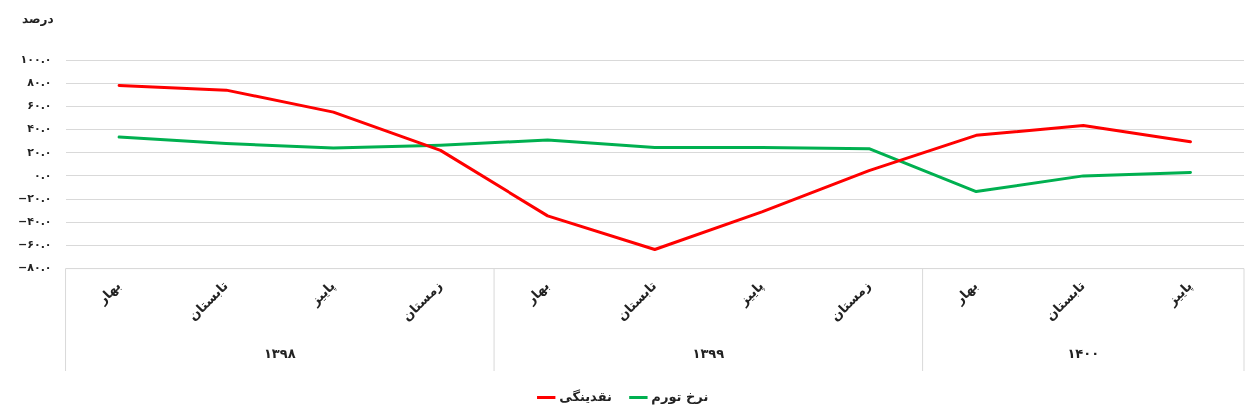 Image resolution: width=1252 pixels, height=414 pixels. I want to click on y-tick-label: ۲۰.۰, so click(39, 152).